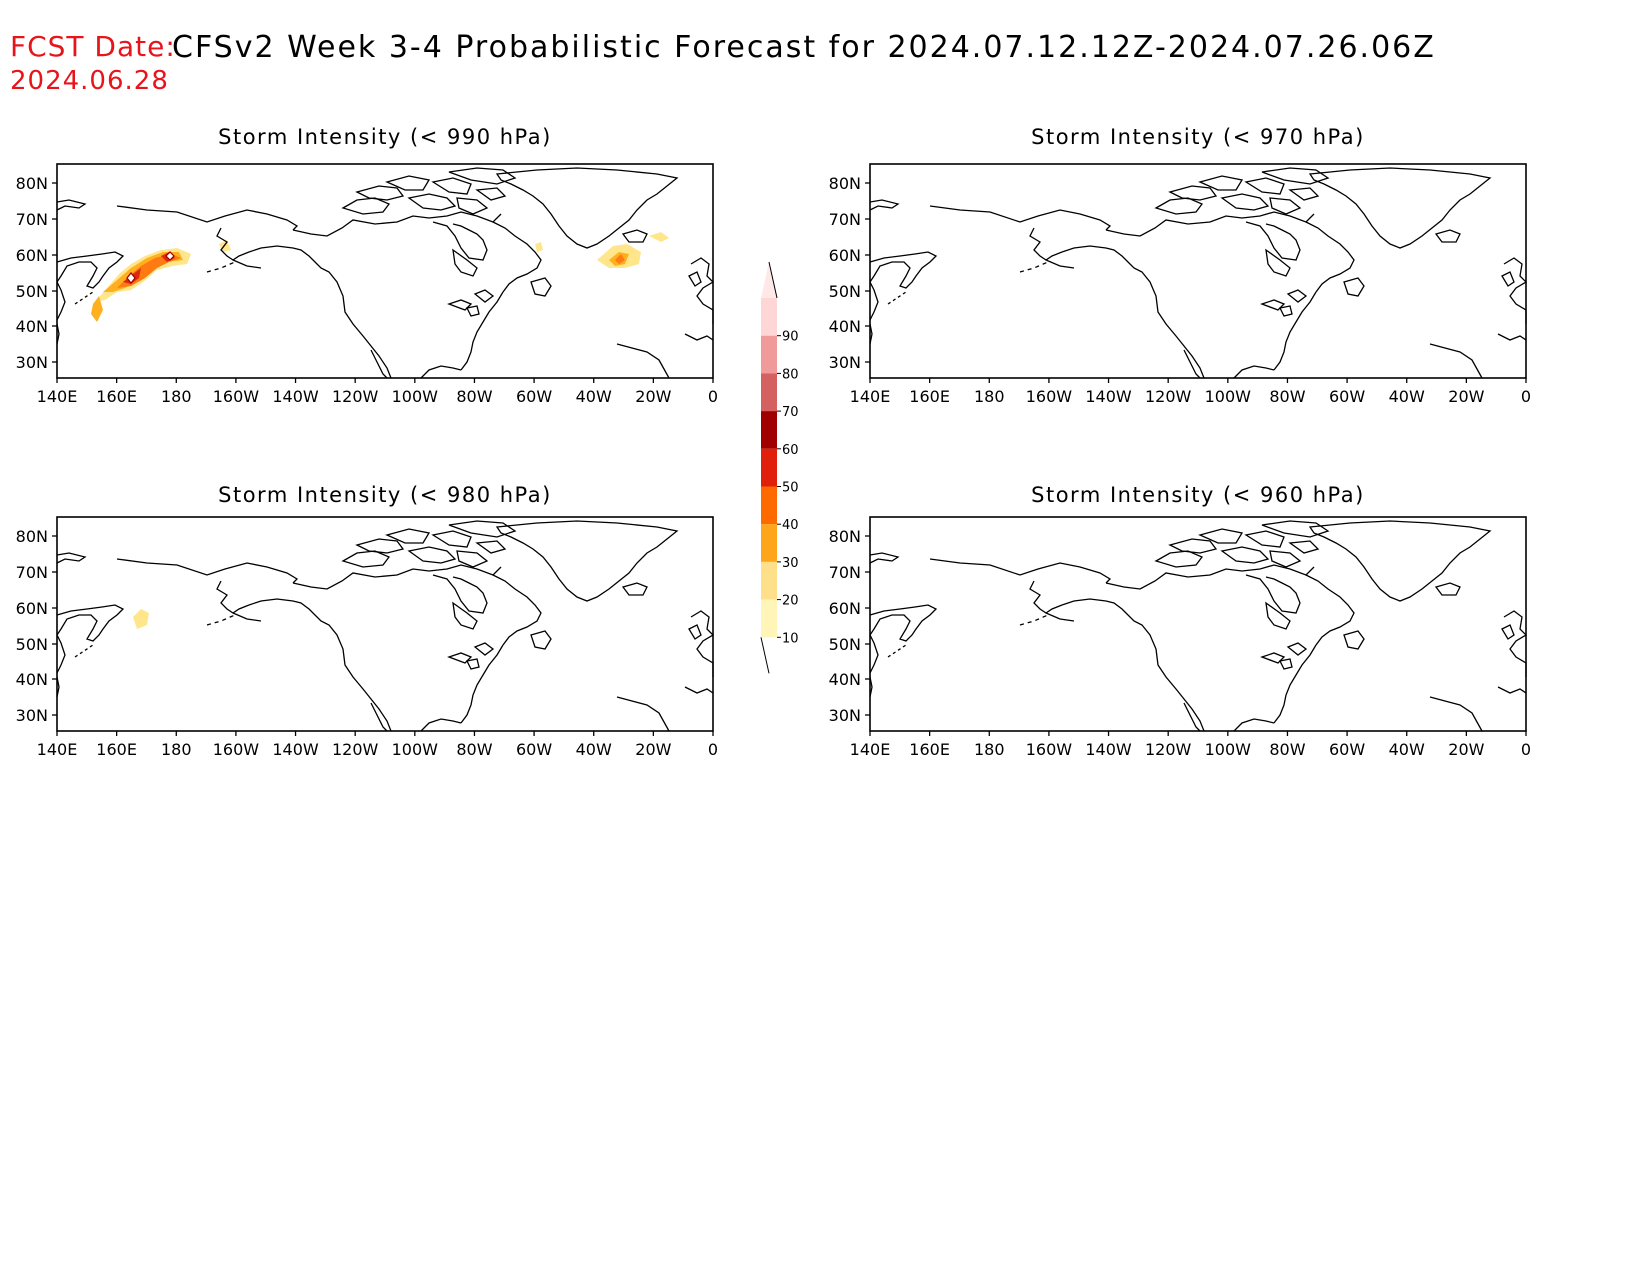 The width and height of the screenshot is (1650, 1275). Describe the element at coordinates (93, 46) in the screenshot. I see `forecast-date-label: FCST Date:` at that location.